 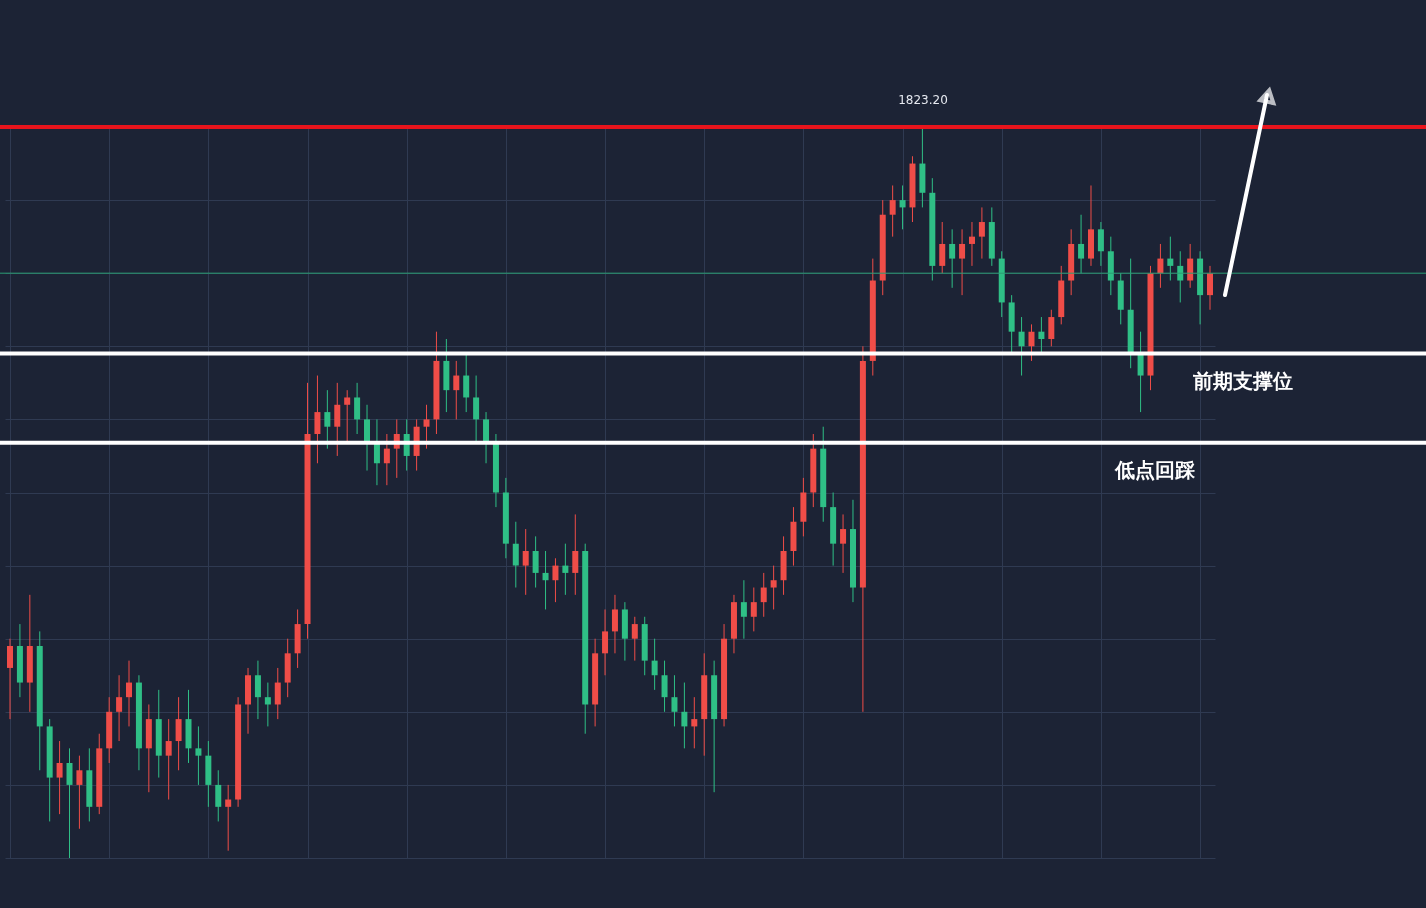 I want to click on ref-line-label: 低点回踩, so click(x=1155, y=469).